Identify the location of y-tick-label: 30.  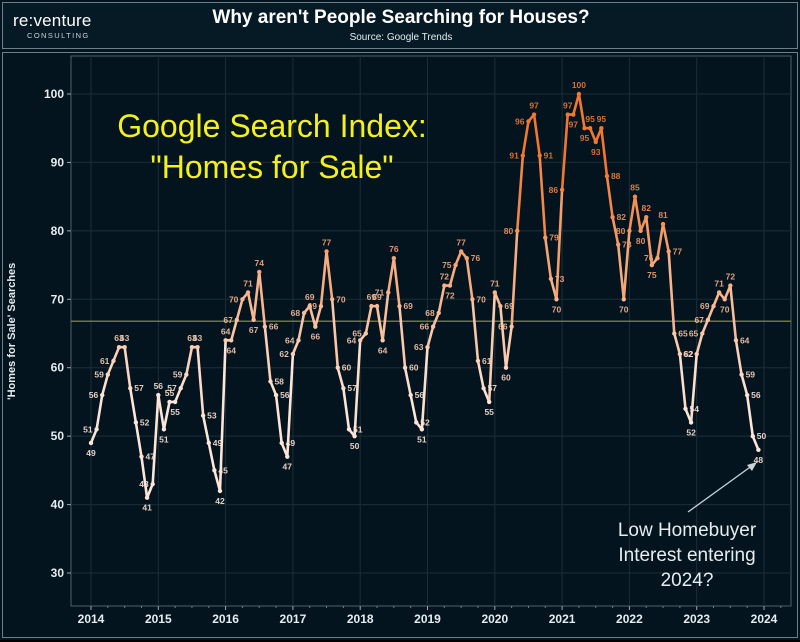
(58, 573).